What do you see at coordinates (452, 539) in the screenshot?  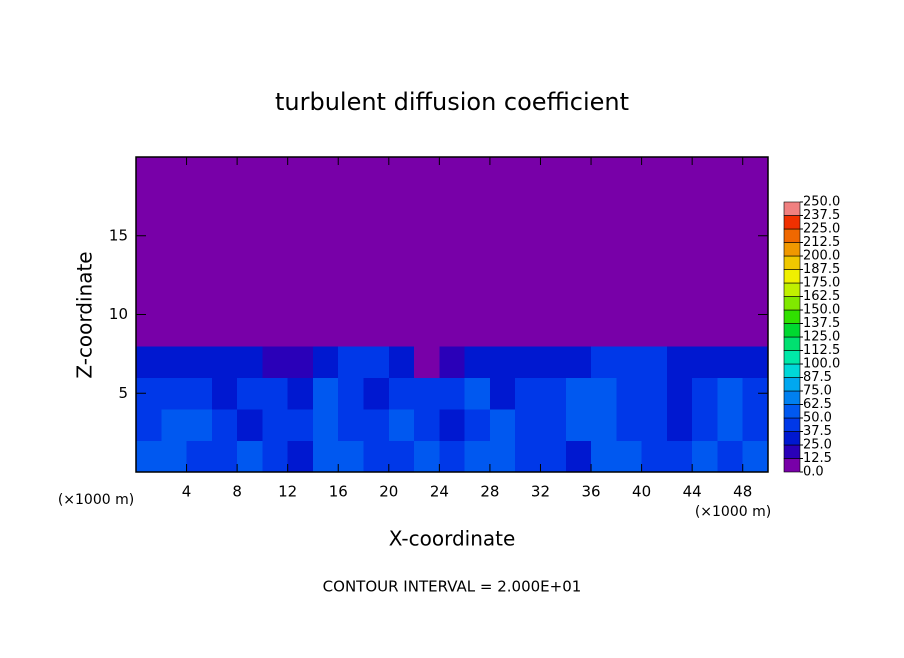 I see `x-axis-label: X-coordinate` at bounding box center [452, 539].